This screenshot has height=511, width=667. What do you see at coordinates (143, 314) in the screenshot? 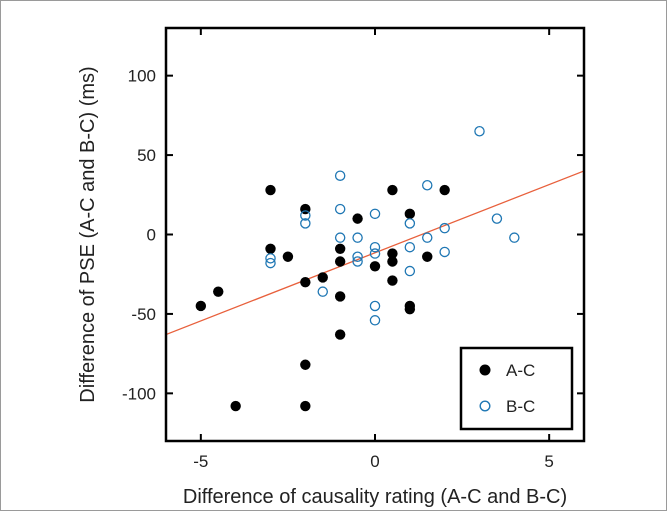
I see `y-tick-label: -50` at bounding box center [143, 314].